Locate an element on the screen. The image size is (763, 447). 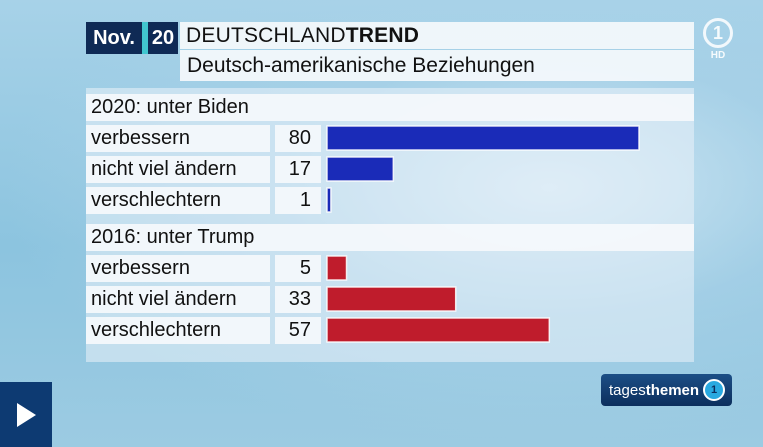
tagesthemen-logo: tages themen 1 is located at coordinates (666, 390).